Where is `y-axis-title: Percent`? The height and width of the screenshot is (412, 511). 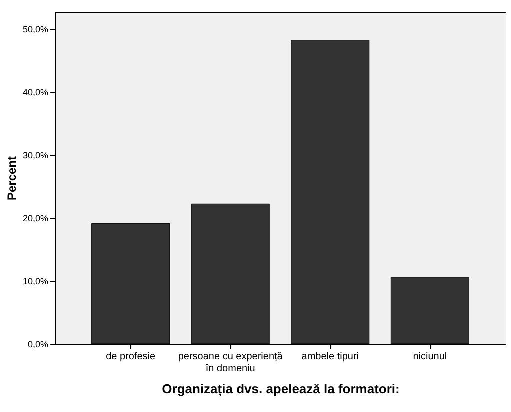 y-axis-title: Percent is located at coordinates (11, 178).